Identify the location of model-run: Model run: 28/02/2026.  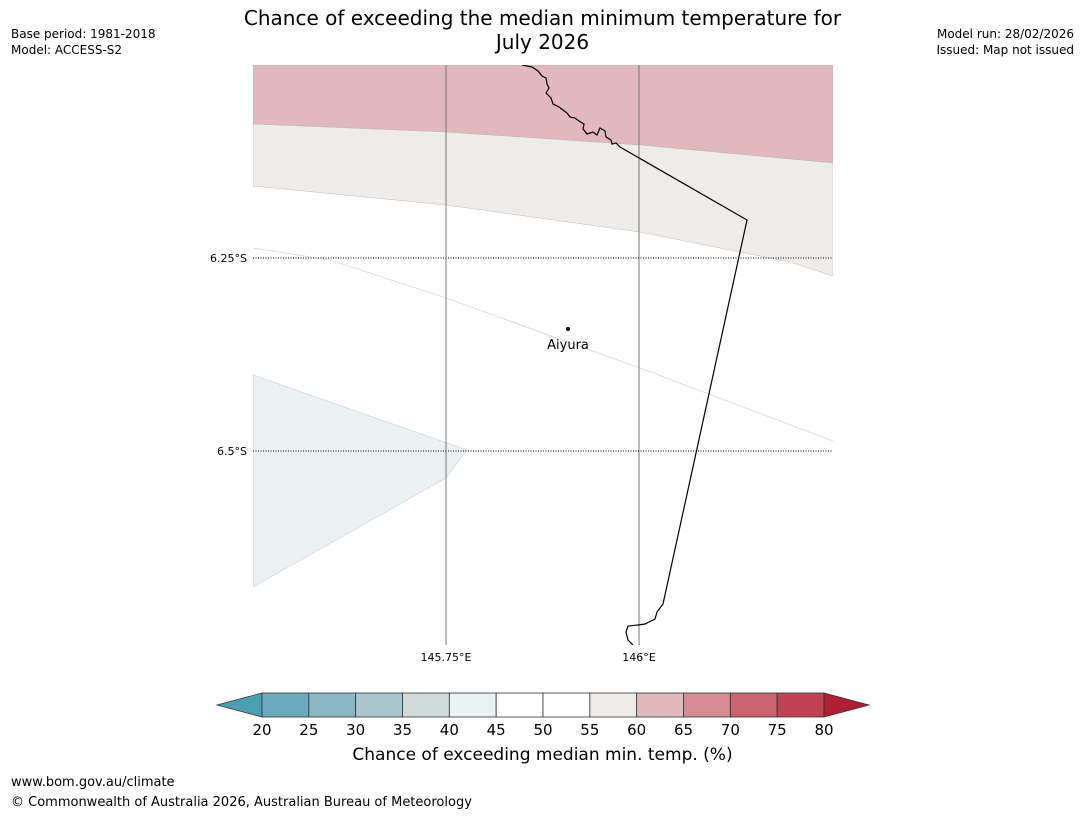
(1005, 34).